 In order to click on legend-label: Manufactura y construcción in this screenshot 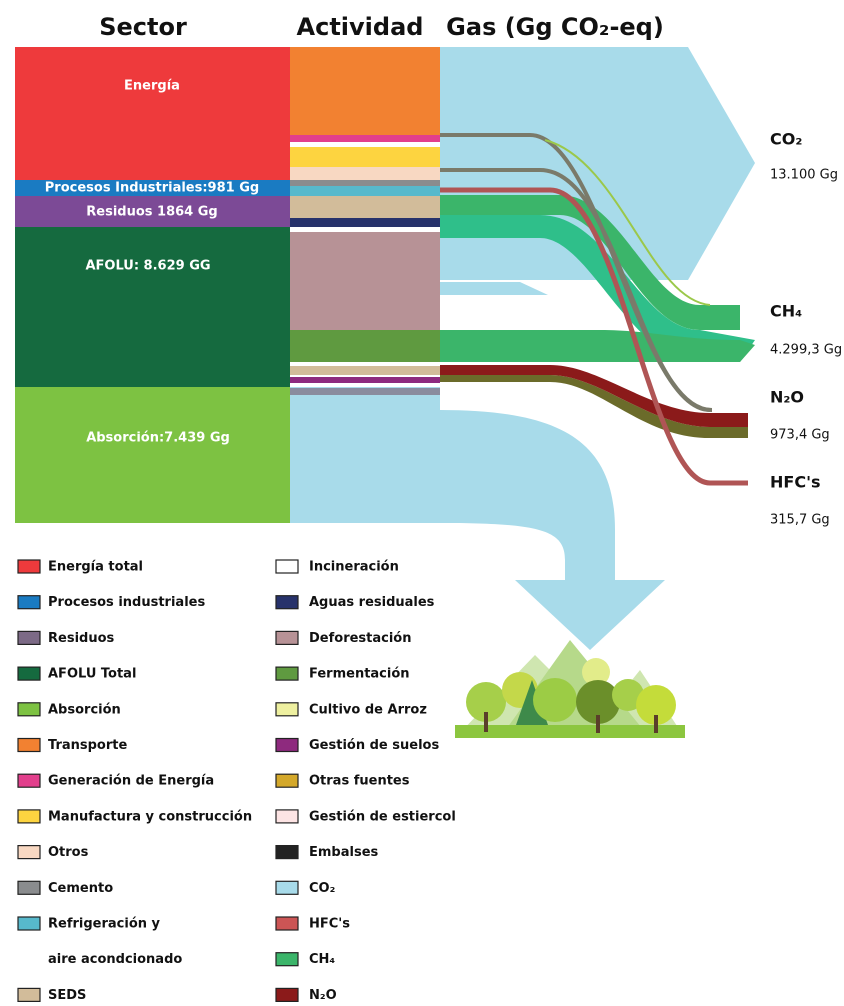, I will do `click(150, 816)`.